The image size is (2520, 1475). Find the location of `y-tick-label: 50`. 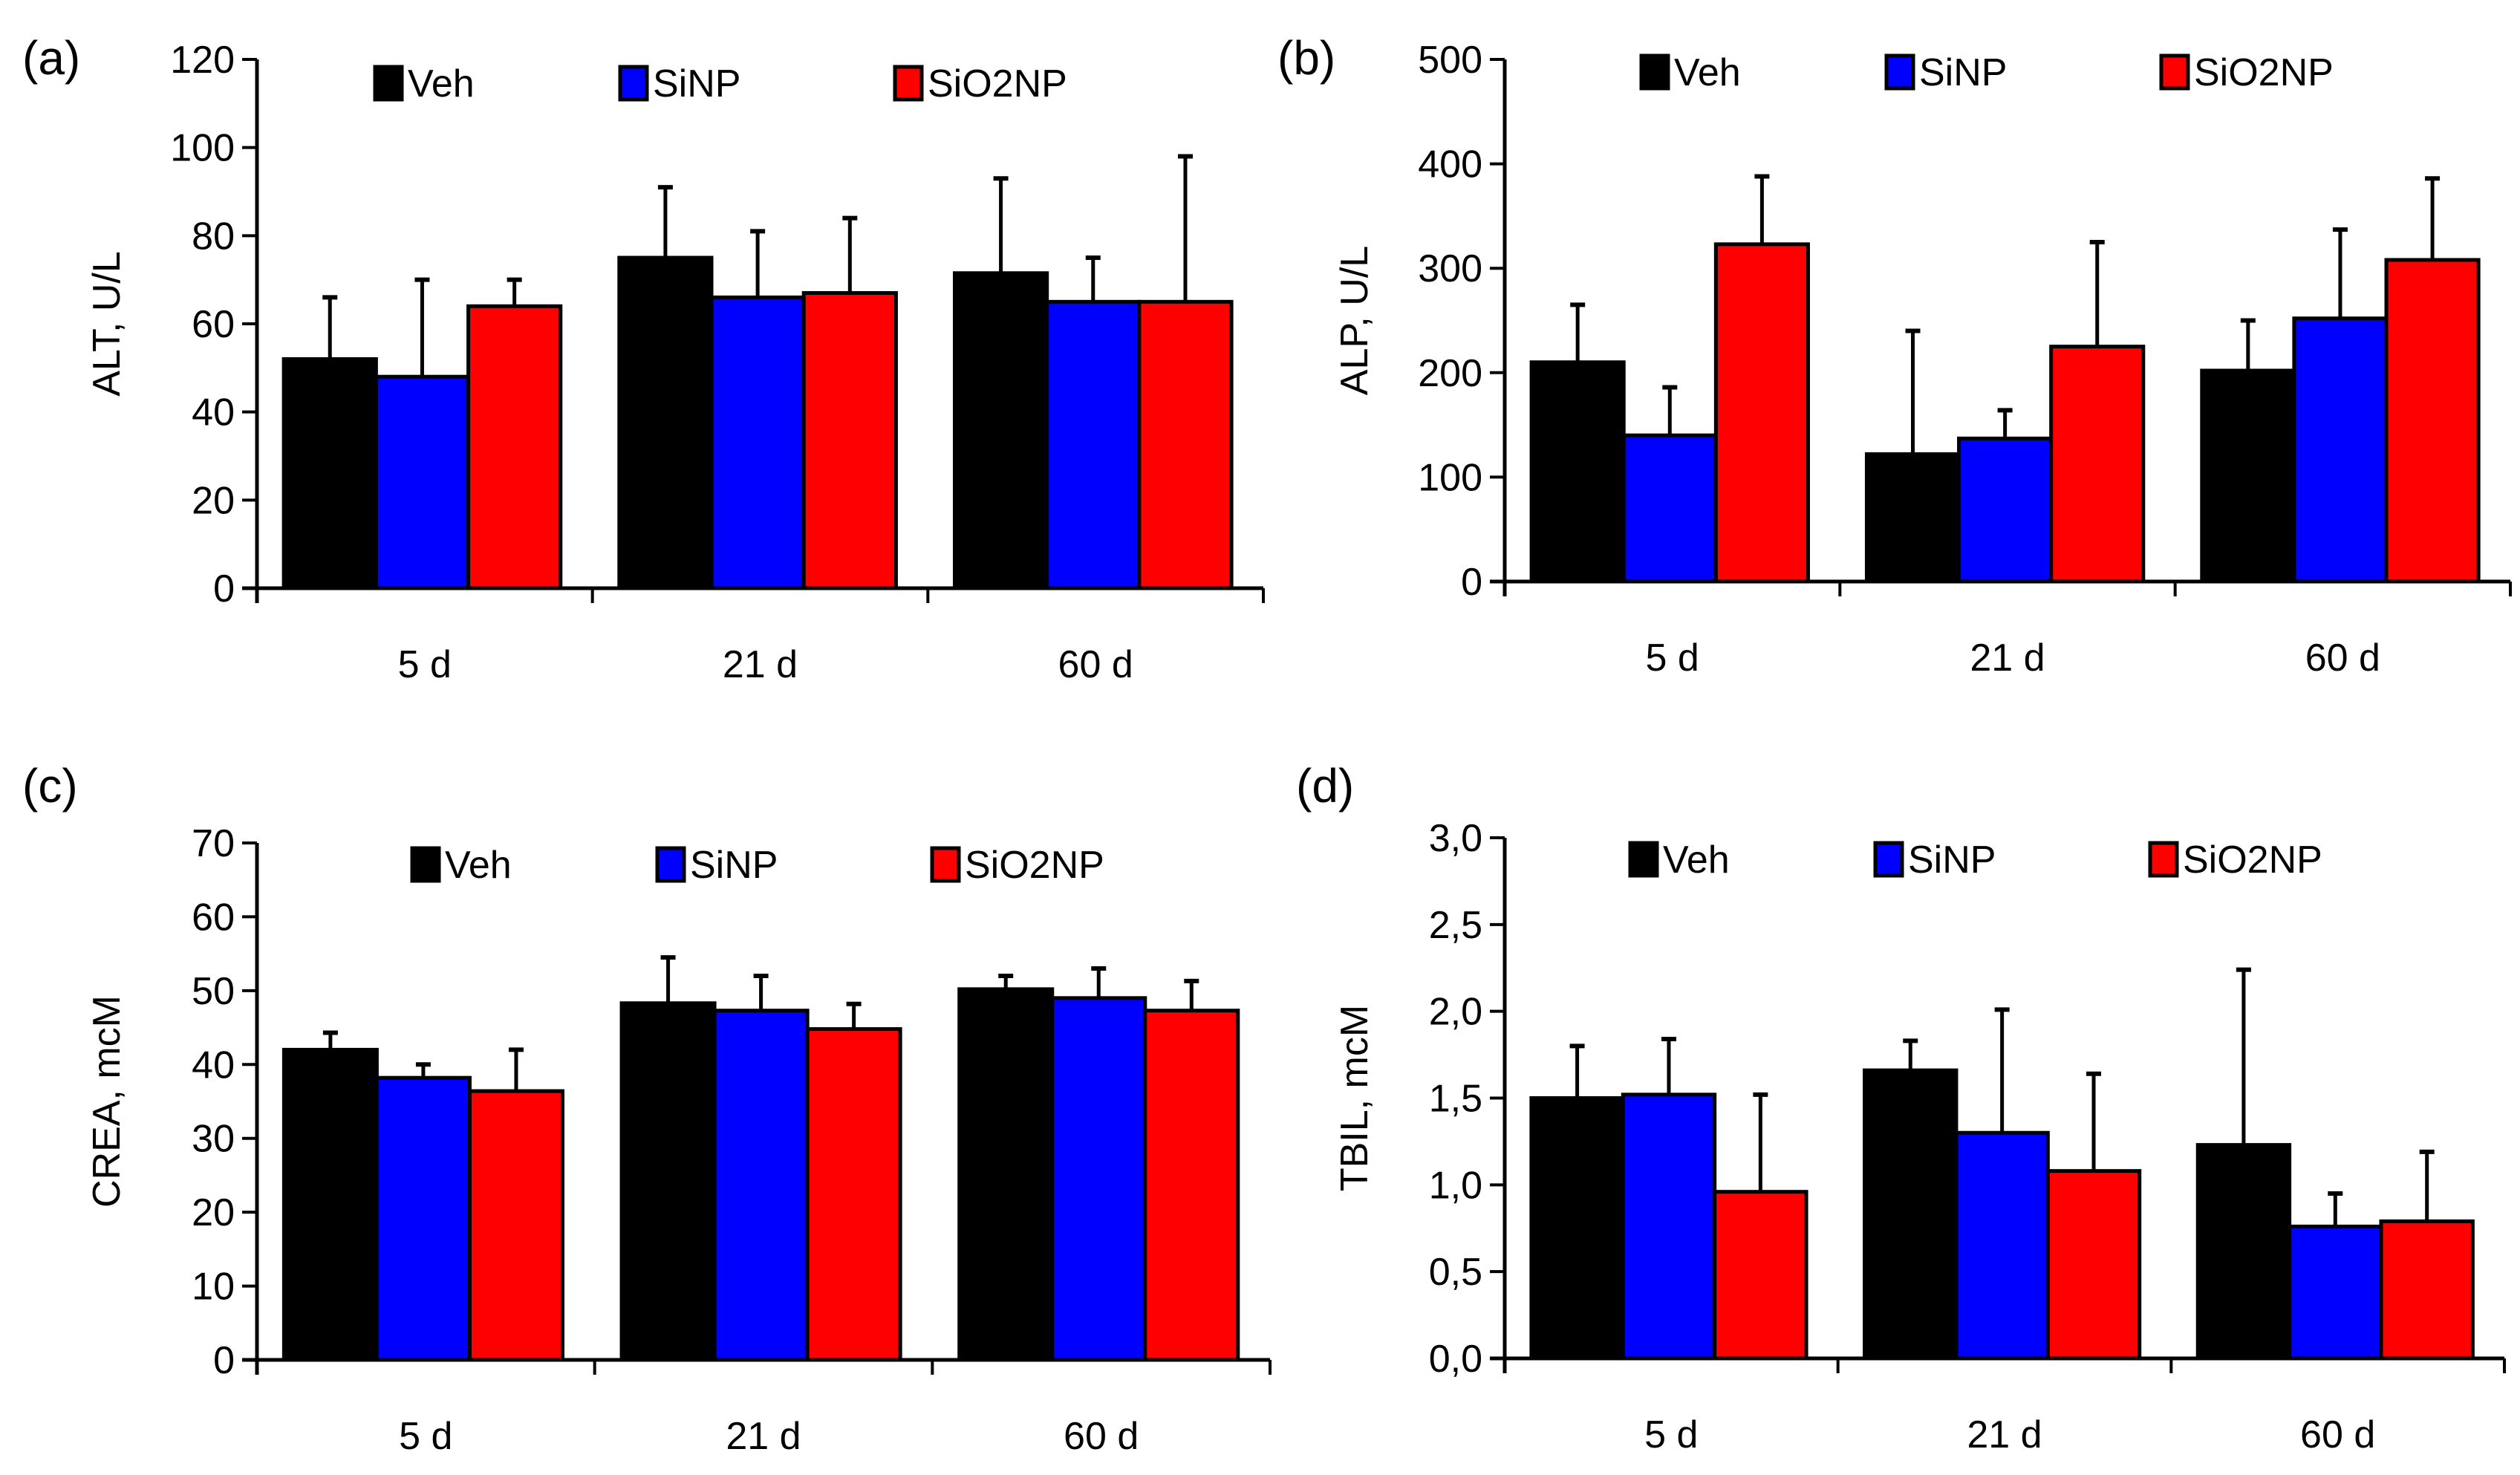

y-tick-label: 50 is located at coordinates (214, 992).